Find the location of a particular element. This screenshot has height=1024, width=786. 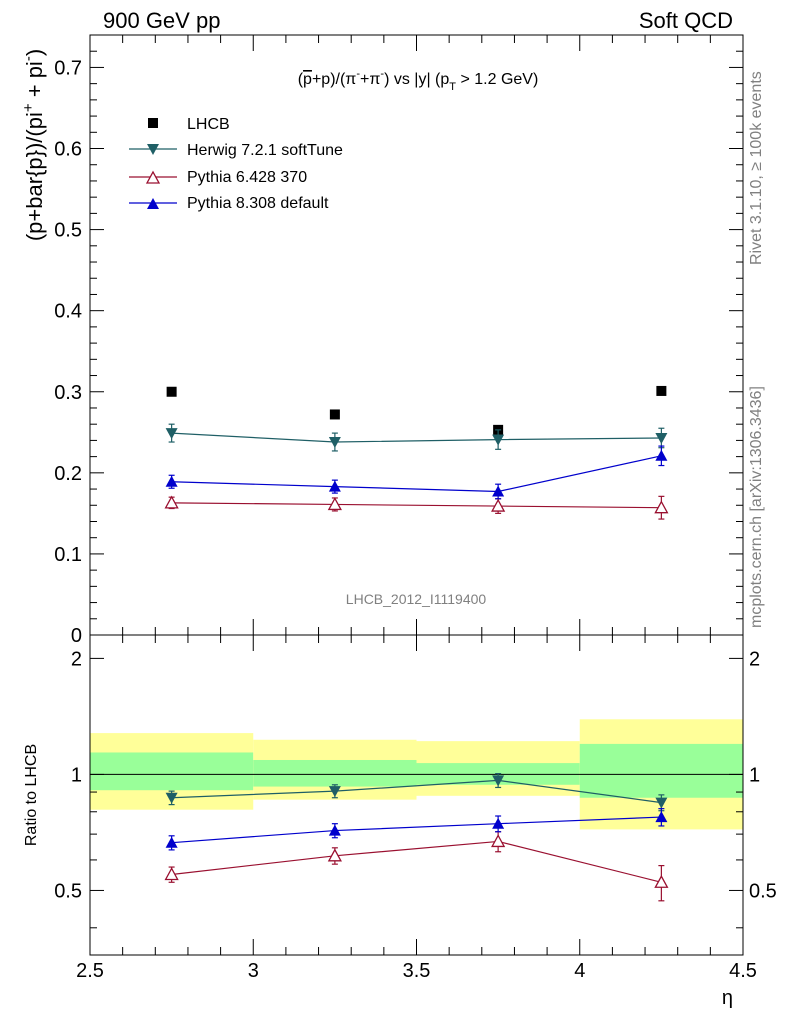

x-tick-labels: 2.5 3 3.5 4 4.5 is located at coordinates (416, 971).